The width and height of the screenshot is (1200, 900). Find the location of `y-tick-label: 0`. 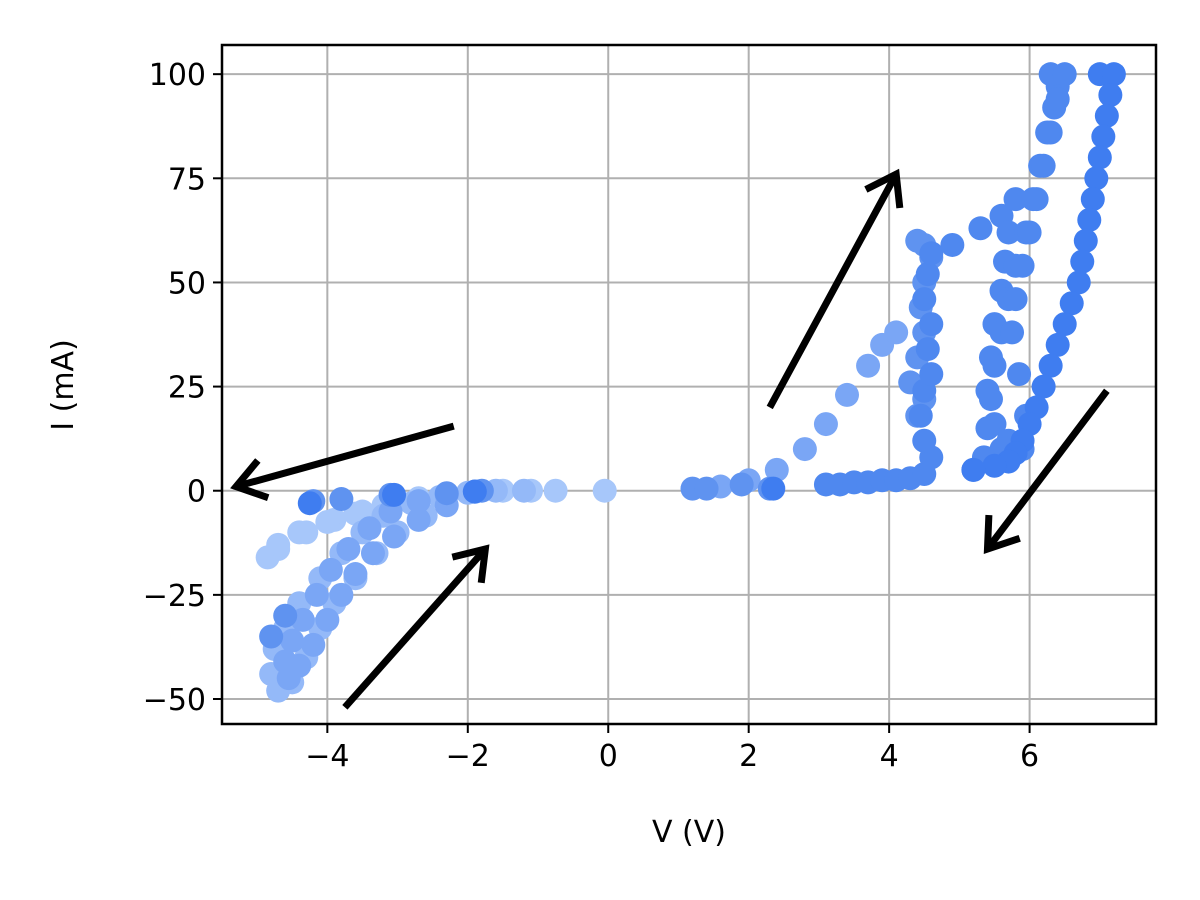

y-tick-label: 0 is located at coordinates (196, 492).